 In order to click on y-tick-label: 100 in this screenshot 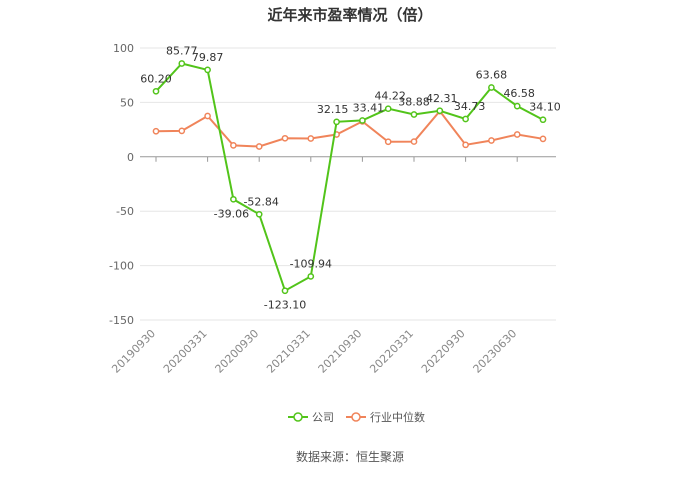, I will do `click(123, 48)`.